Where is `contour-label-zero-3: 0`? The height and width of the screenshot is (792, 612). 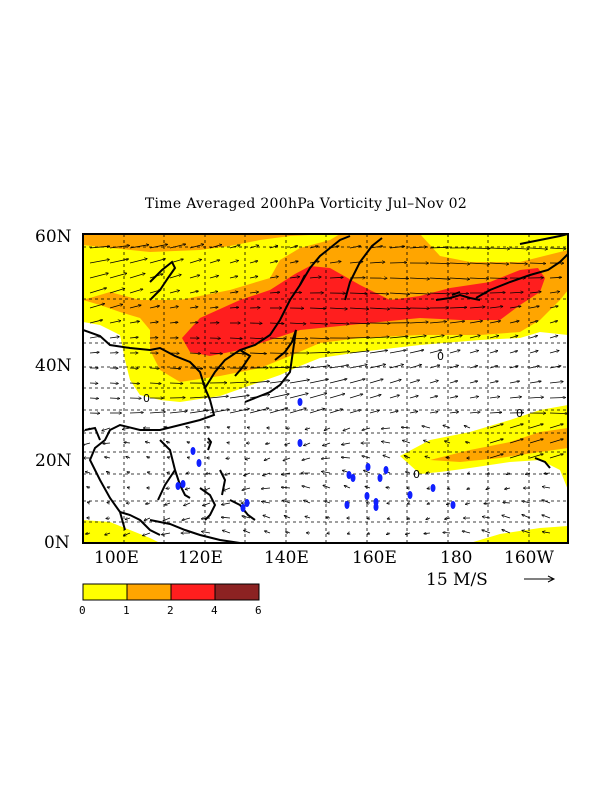 contour-label-zero-3: 0 is located at coordinates (519, 413).